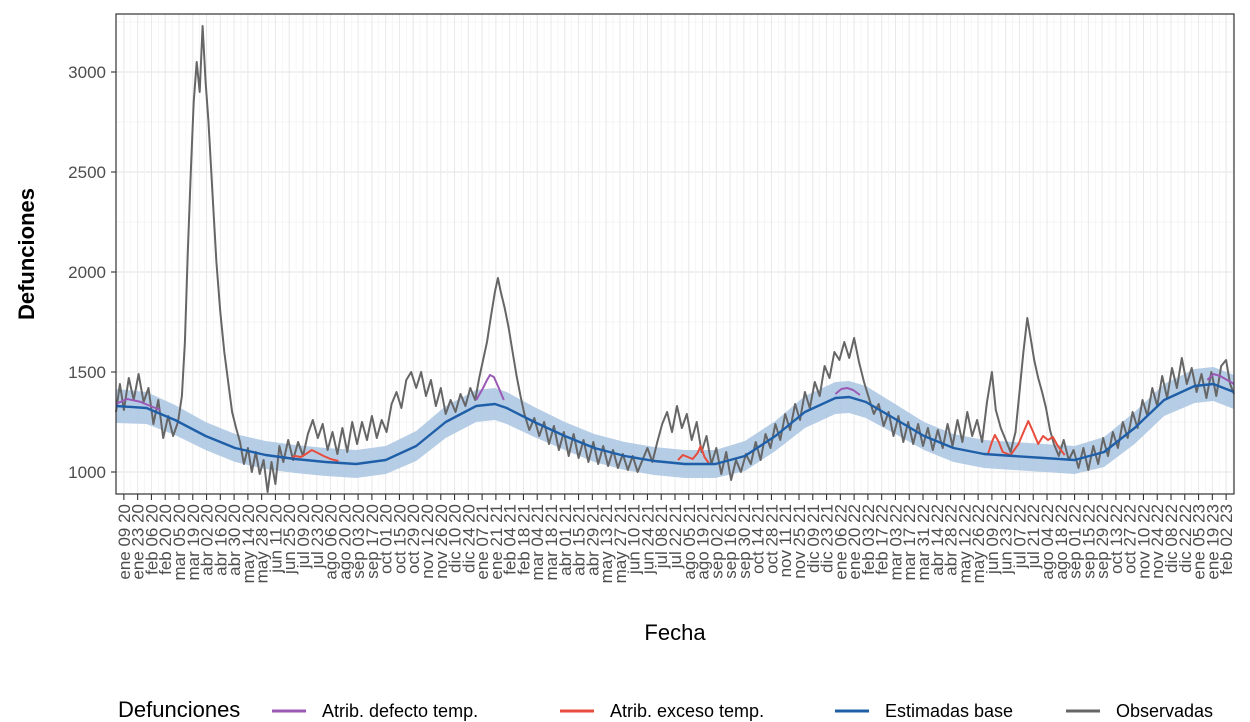 This screenshot has height=722, width=1250. I want to click on x-tick-label: oct 28 21, so click(771, 539).